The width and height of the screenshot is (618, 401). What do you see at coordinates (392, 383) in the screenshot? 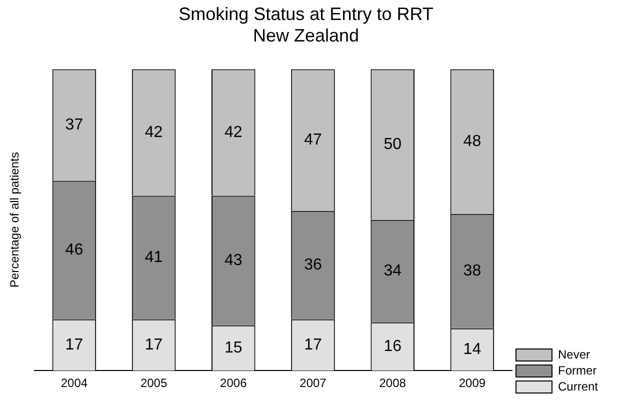
I see `x-tick-label: 2008` at bounding box center [392, 383].